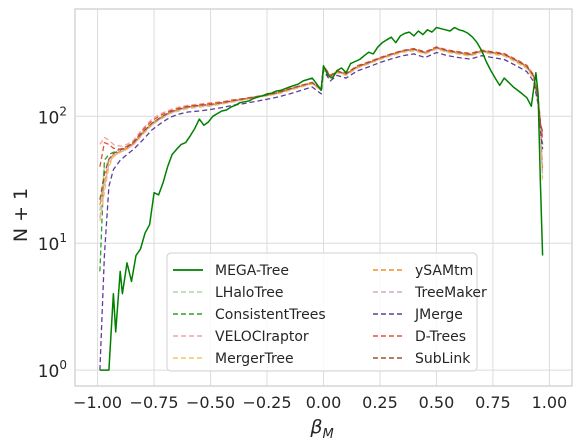 Image resolution: width=582 pixels, height=447 pixels. I want to click on legend-label-ysamtm: ySAMtm, so click(444, 271).